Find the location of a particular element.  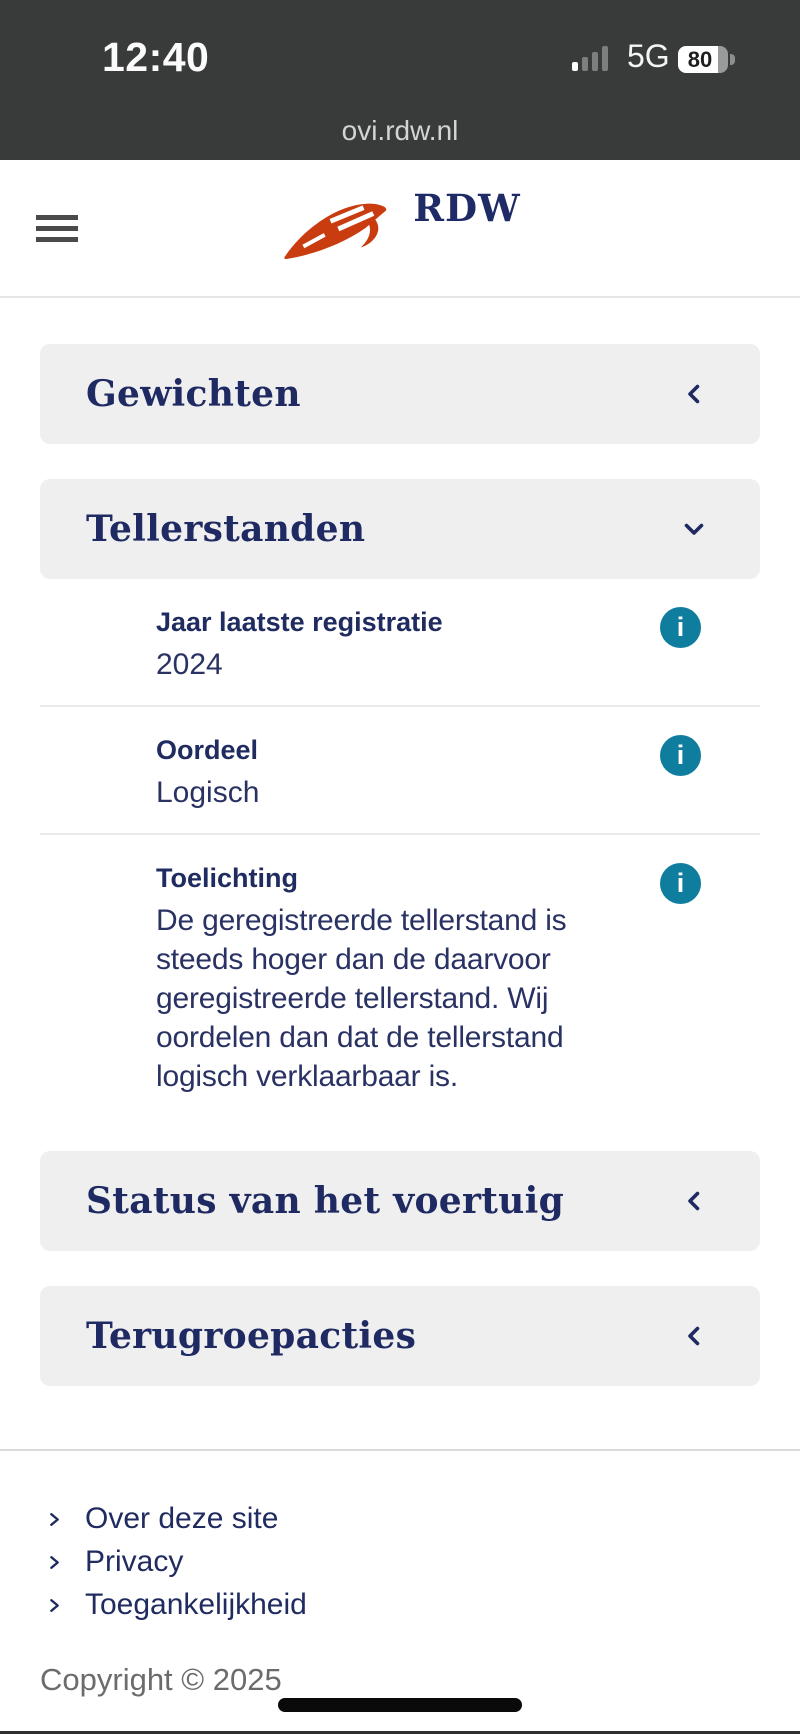

detail-label: Jaar laatste registratie is located at coordinates (299, 622).